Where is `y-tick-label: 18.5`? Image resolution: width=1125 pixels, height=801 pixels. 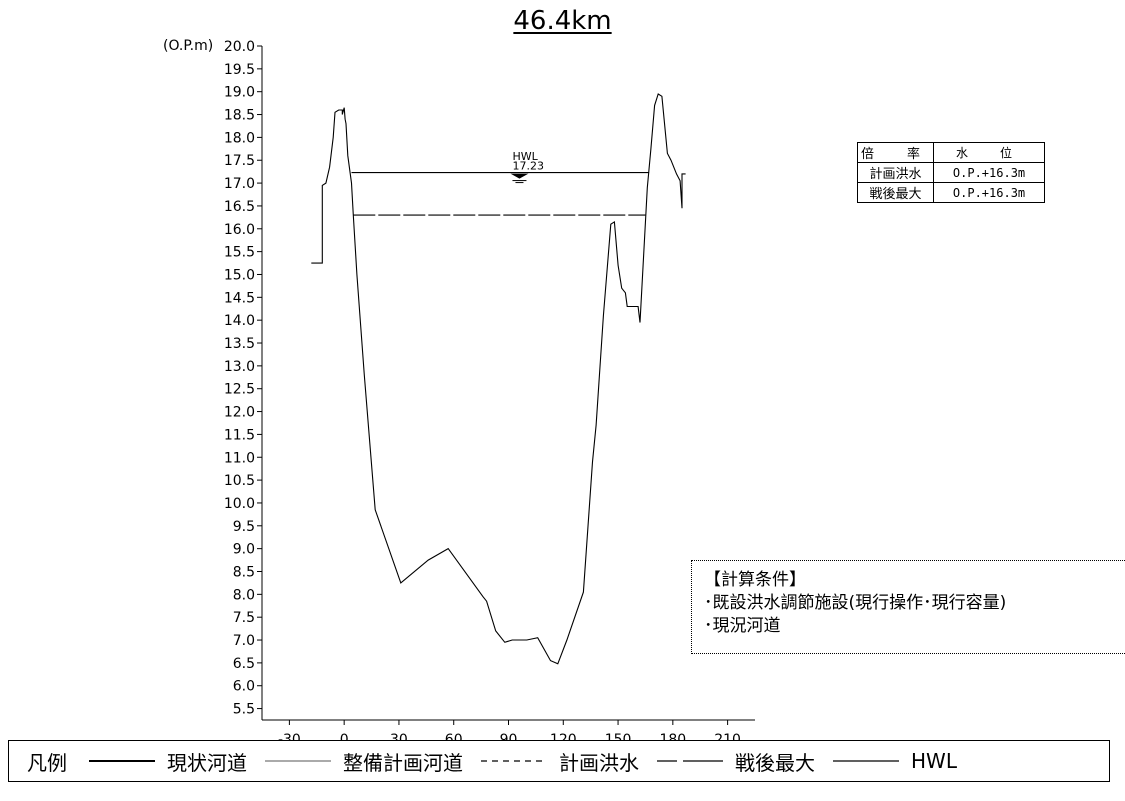 y-tick-label: 18.5 is located at coordinates (239, 116).